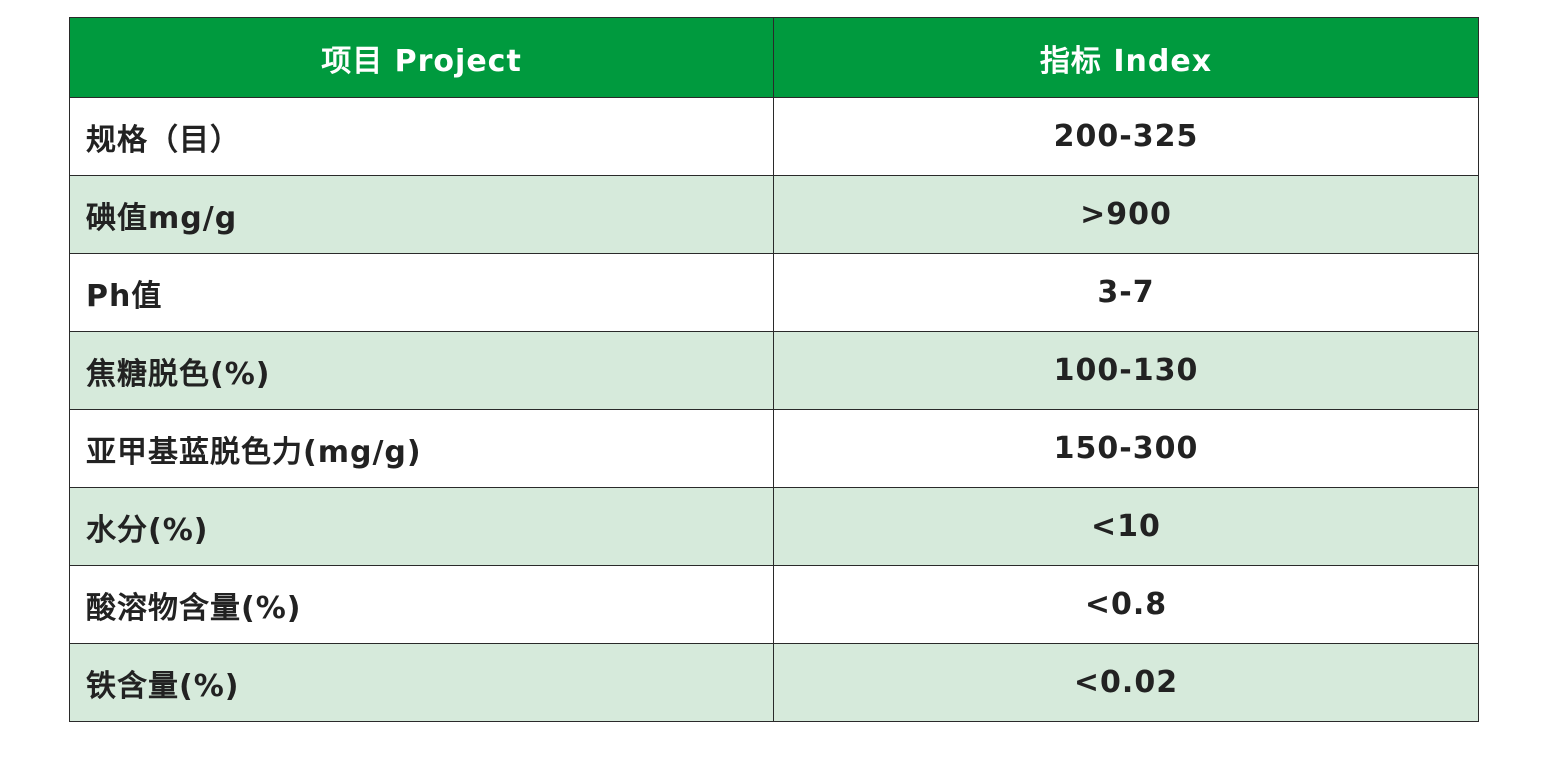 This screenshot has height=767, width=1567. I want to click on row-item: 水分(%), so click(421, 526).